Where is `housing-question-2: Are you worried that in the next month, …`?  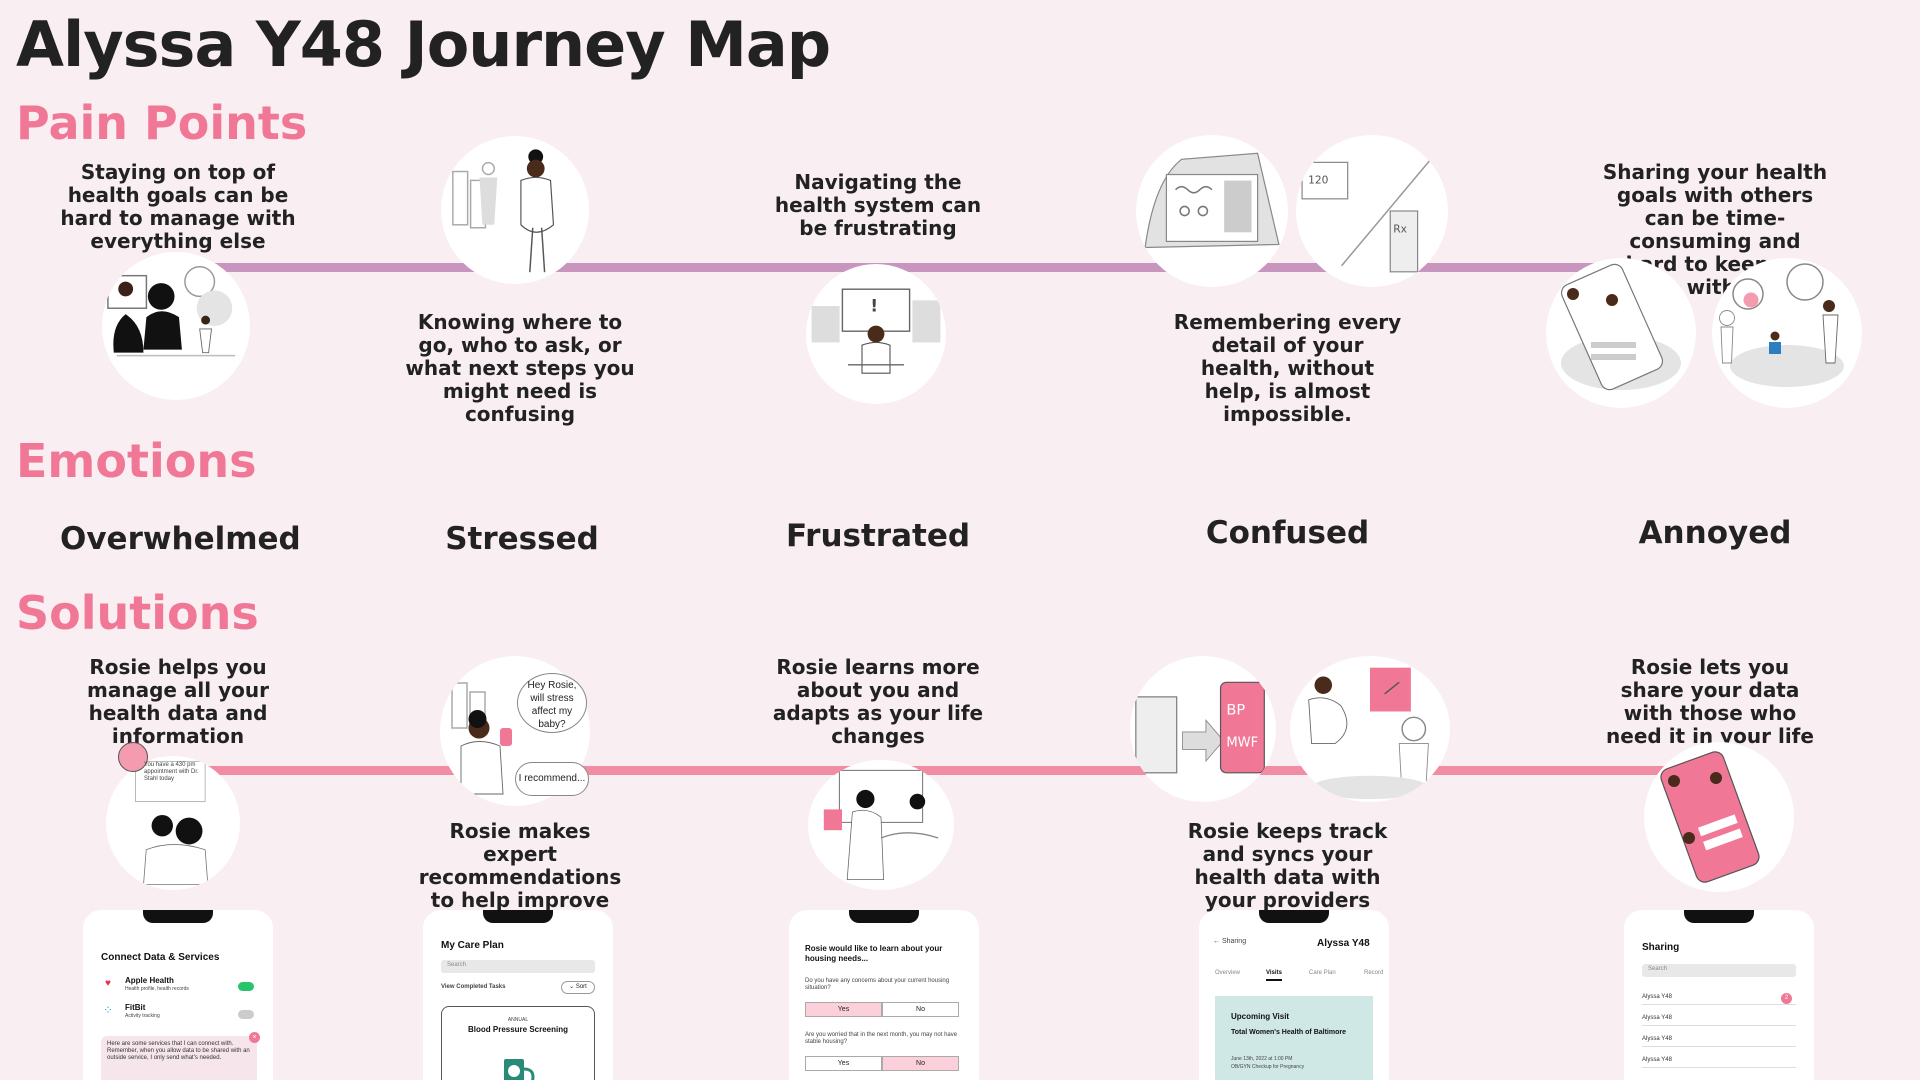 housing-question-2: Are you worried that in the next month, … is located at coordinates (881, 1038).